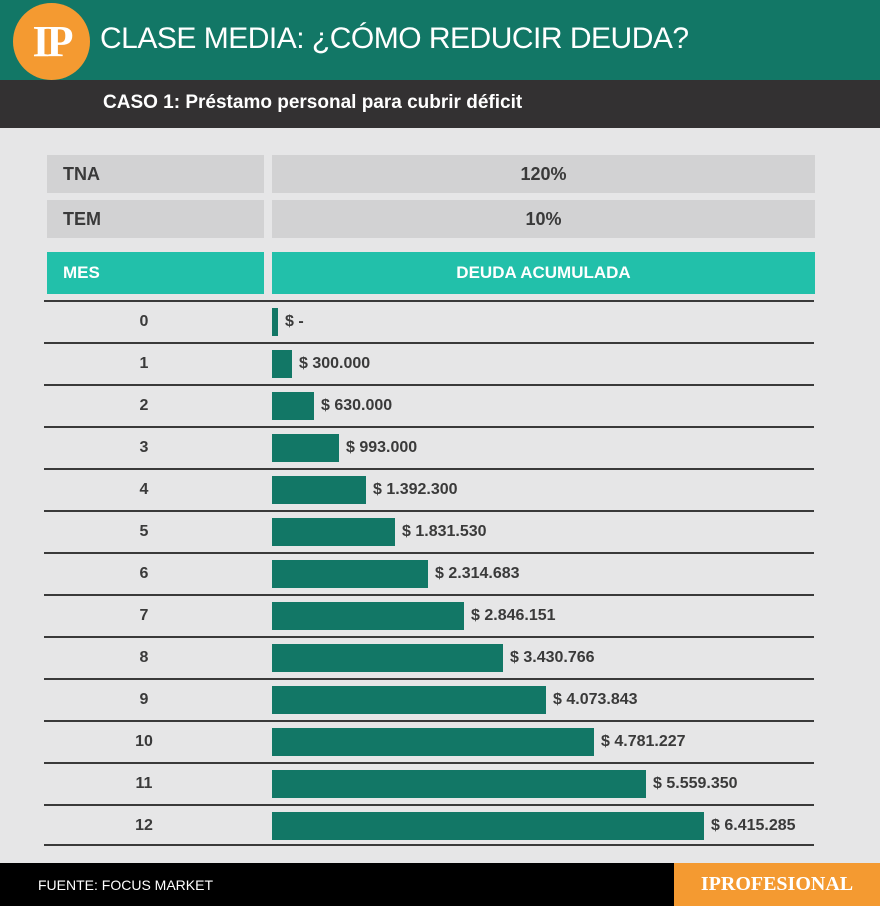  I want to click on month-label: 3, so click(144, 447).